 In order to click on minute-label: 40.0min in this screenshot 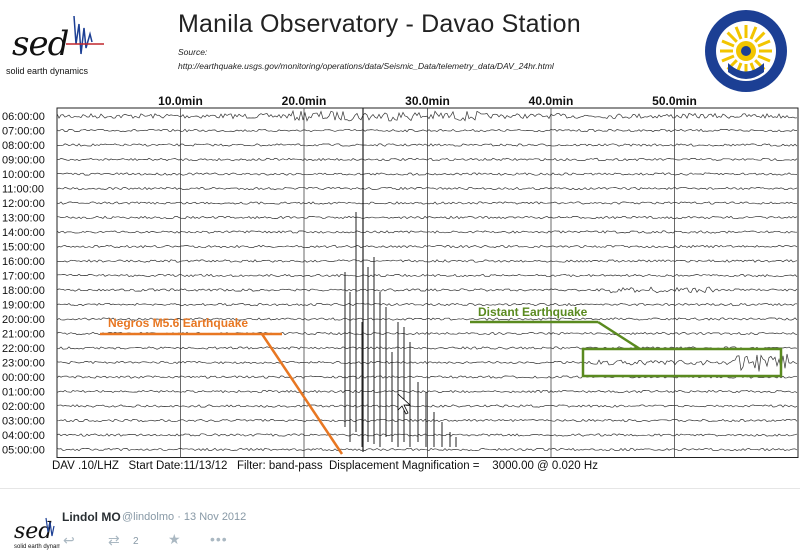, I will do `click(551, 101)`.